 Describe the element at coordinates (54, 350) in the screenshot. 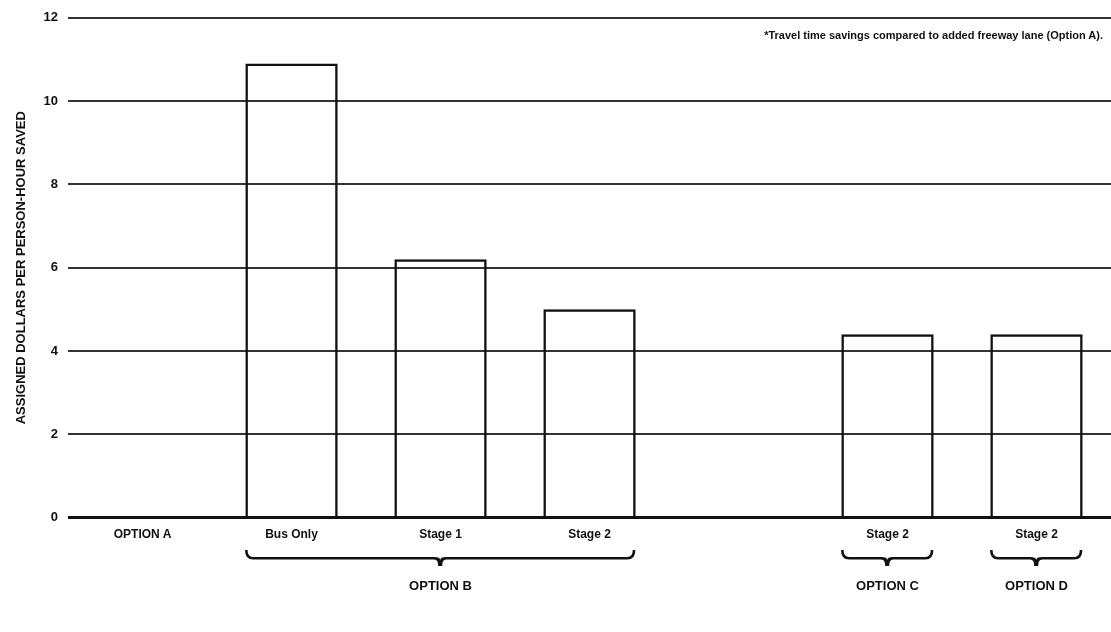

I see `y-tick-label: 4` at that location.